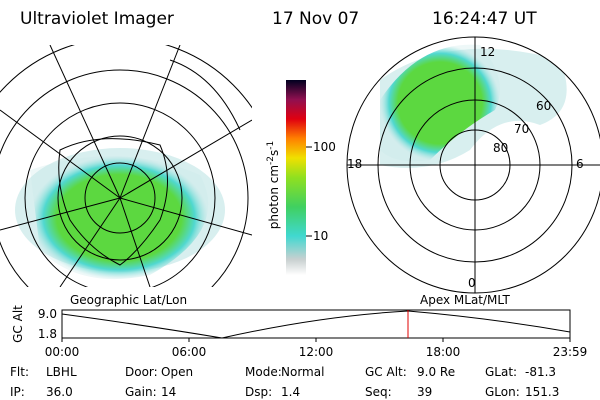  What do you see at coordinates (472, 283) in the screenshot?
I see `mlt-label: 0` at bounding box center [472, 283].